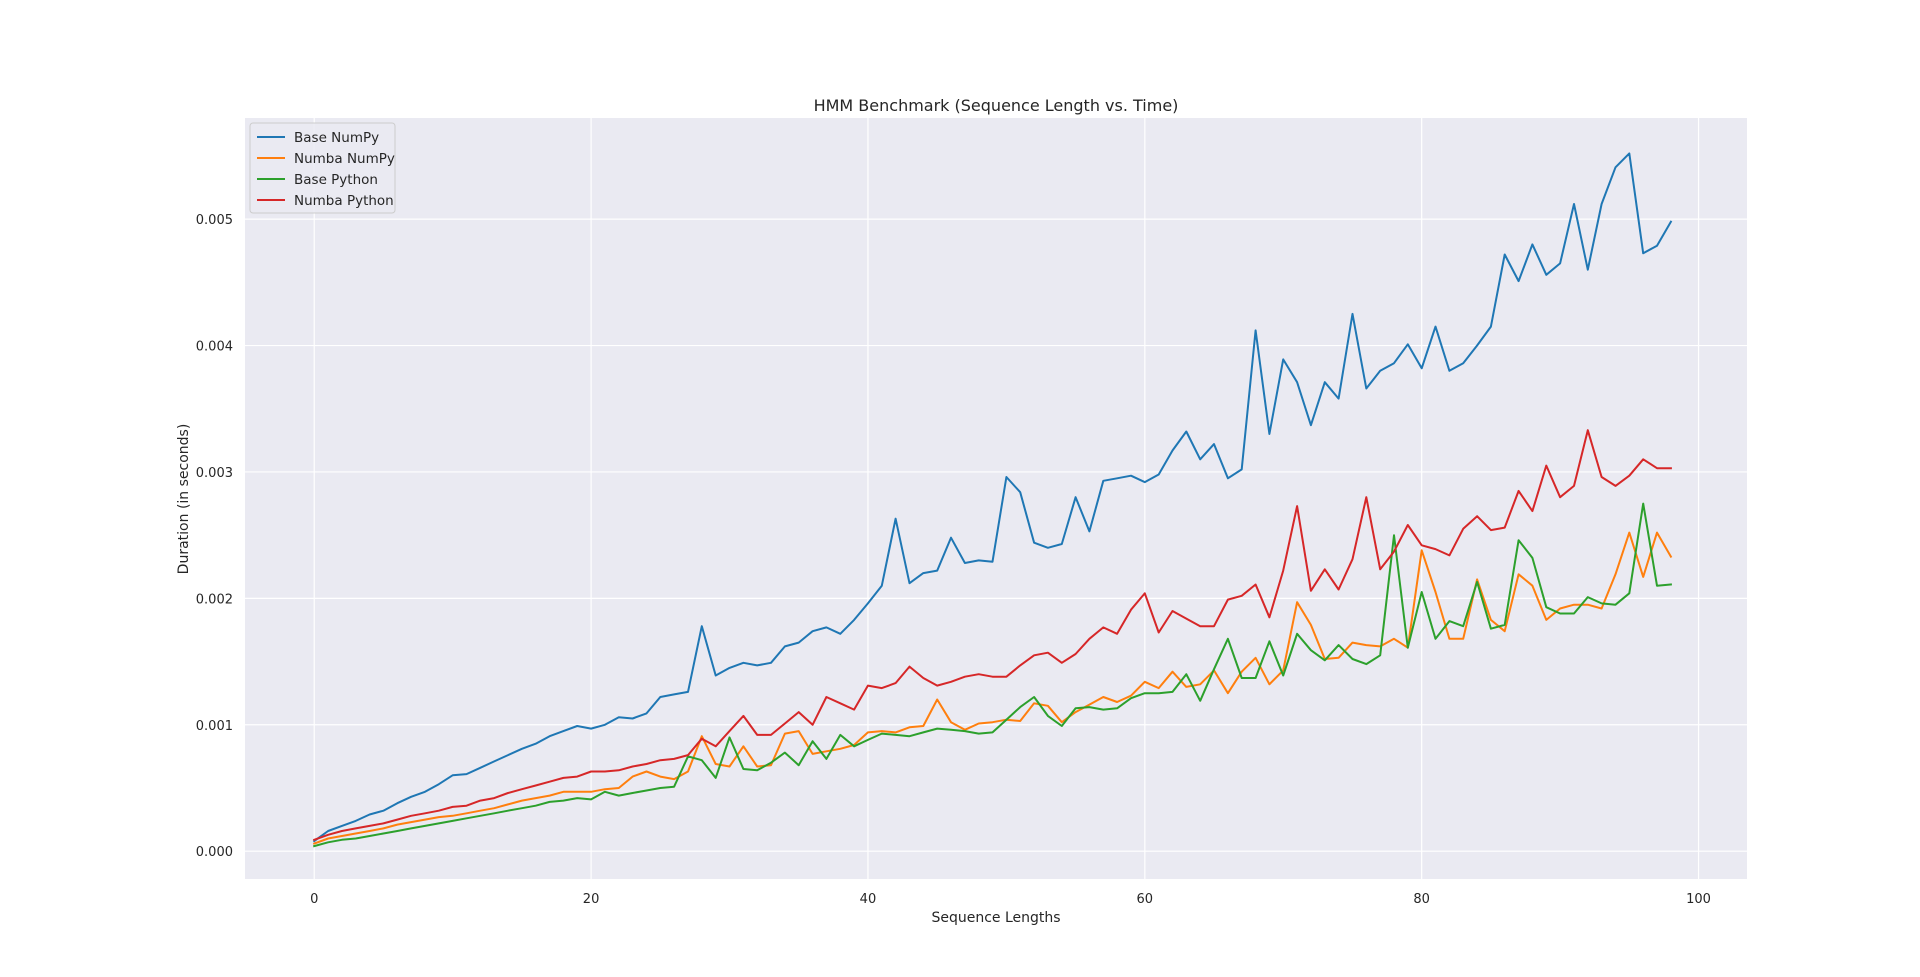 This screenshot has height=977, width=1920. I want to click on y-axis-label: Duration (in seconds), so click(184, 499).